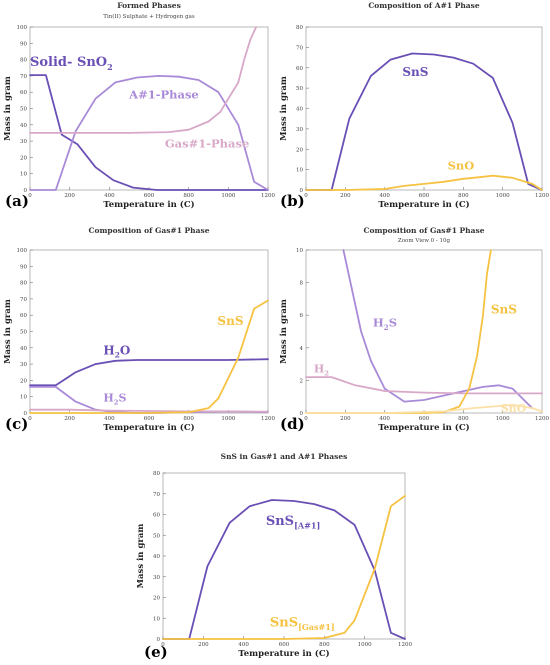 This screenshot has height=665, width=550. What do you see at coordinates (16, 424) in the screenshot?
I see `panel-label: (c)` at bounding box center [16, 424].